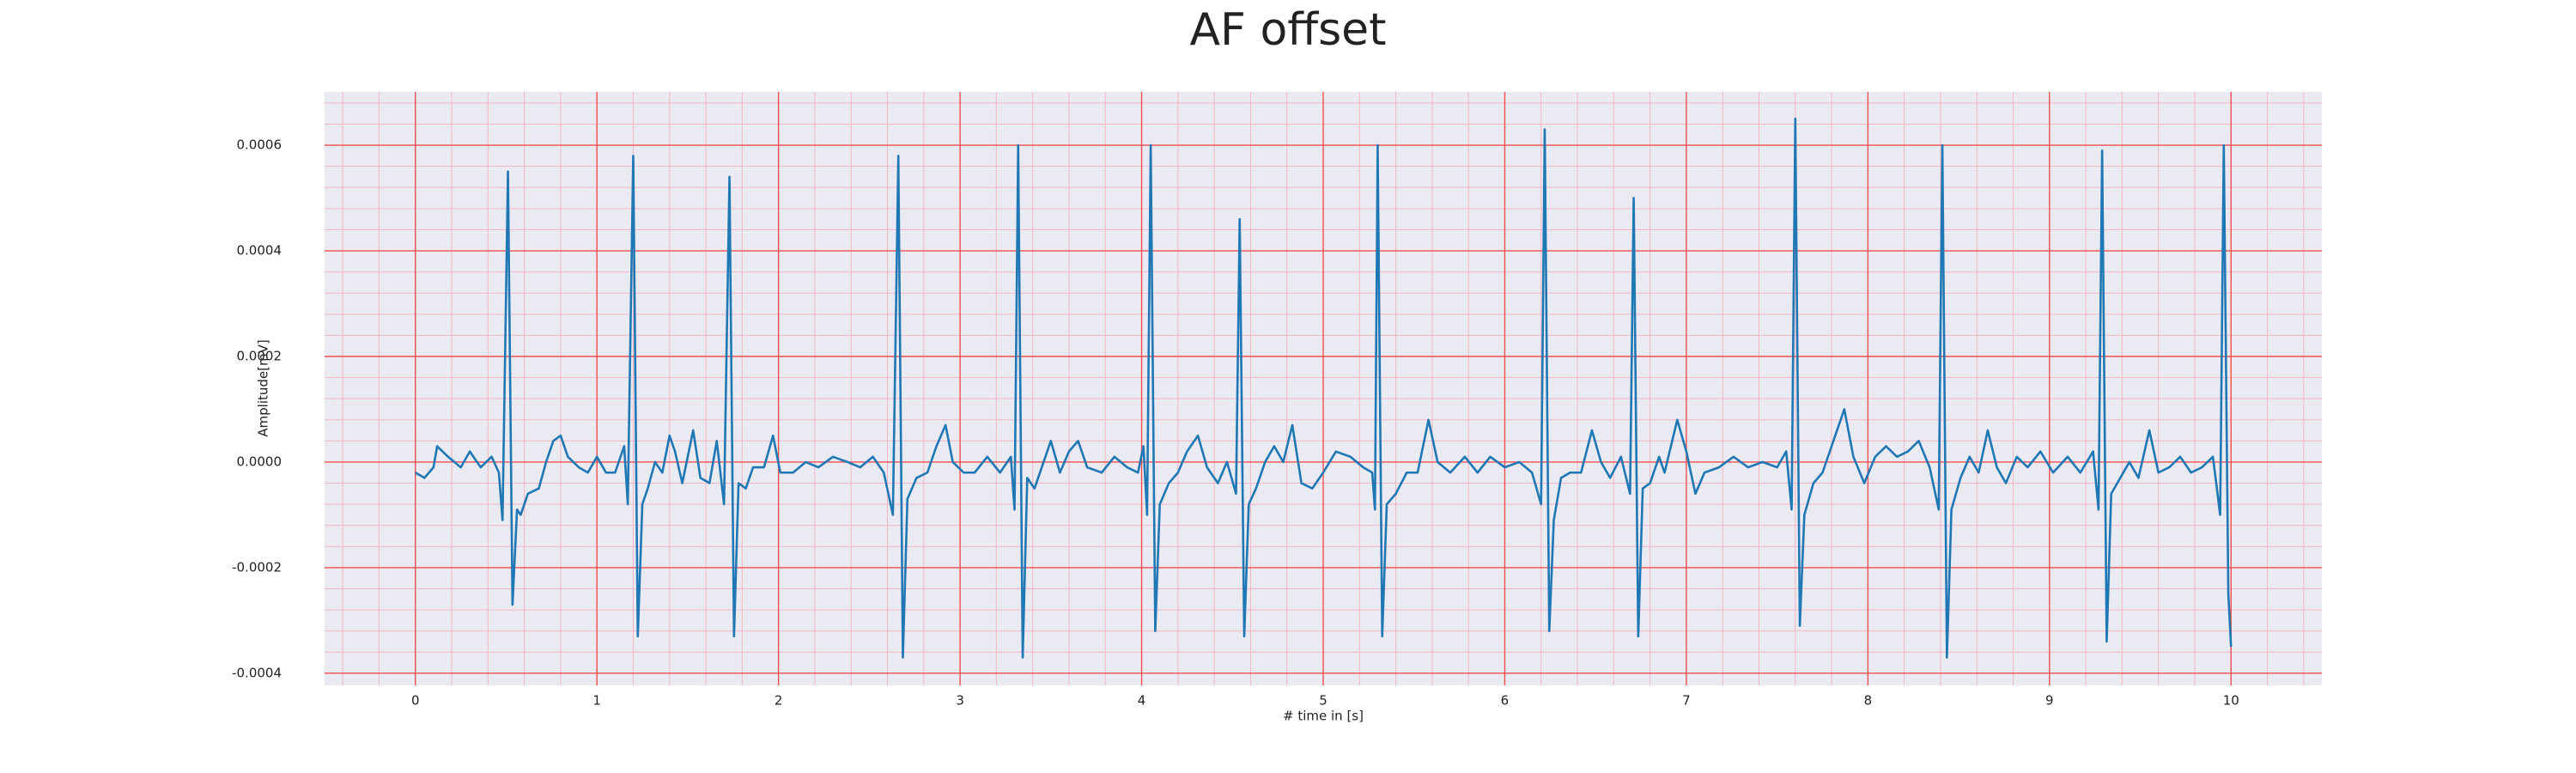 The width and height of the screenshot is (2576, 773). Describe the element at coordinates (779, 701) in the screenshot. I see `x-tick-label: 2` at that location.